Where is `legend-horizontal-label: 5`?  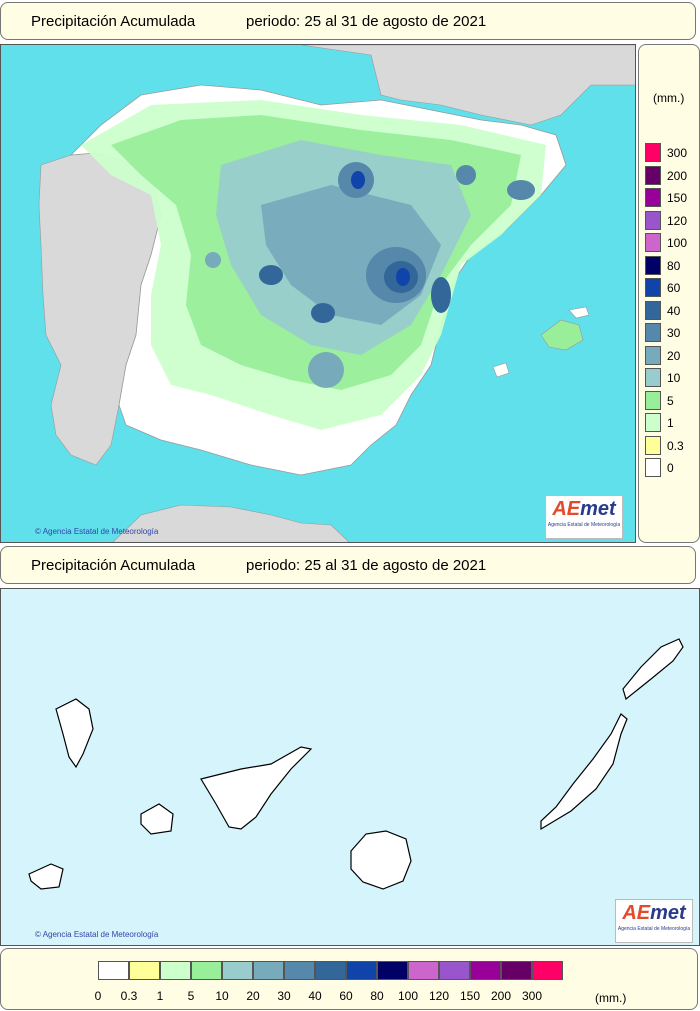
legend-horizontal-label: 5 is located at coordinates (191, 996).